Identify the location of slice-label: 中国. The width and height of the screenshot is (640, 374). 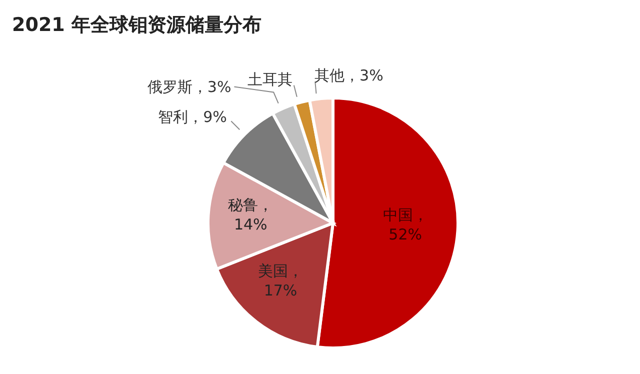
(397, 215).